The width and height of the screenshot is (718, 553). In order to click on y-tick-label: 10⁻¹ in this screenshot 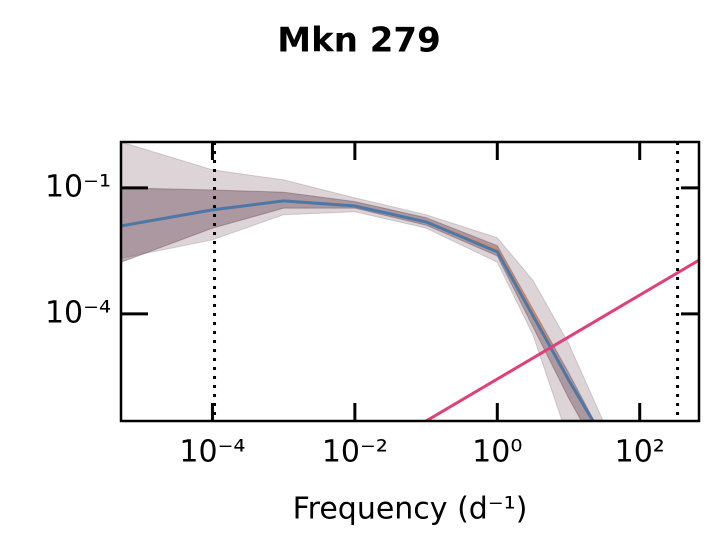, I will do `click(78, 186)`.